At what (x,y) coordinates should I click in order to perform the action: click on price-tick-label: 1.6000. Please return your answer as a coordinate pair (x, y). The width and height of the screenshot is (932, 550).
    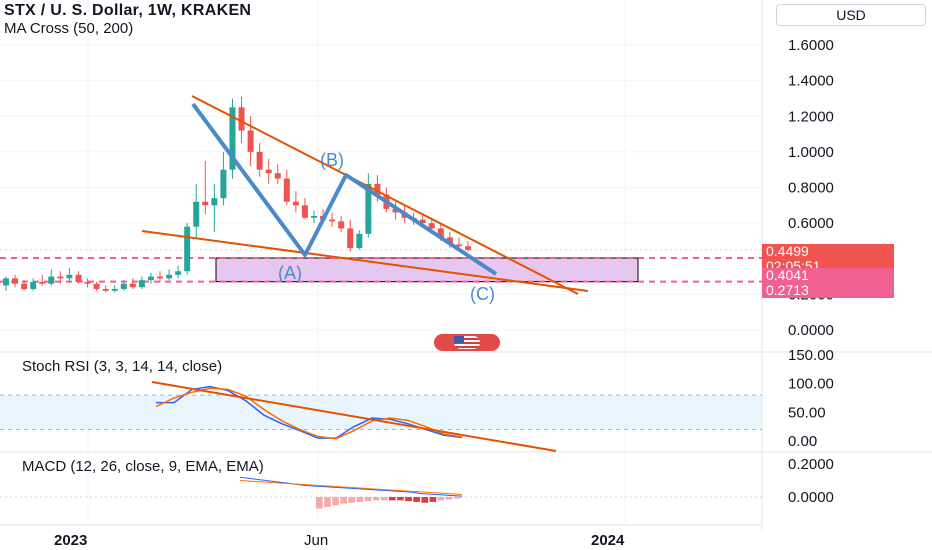
    Looking at the image, I should click on (811, 45).